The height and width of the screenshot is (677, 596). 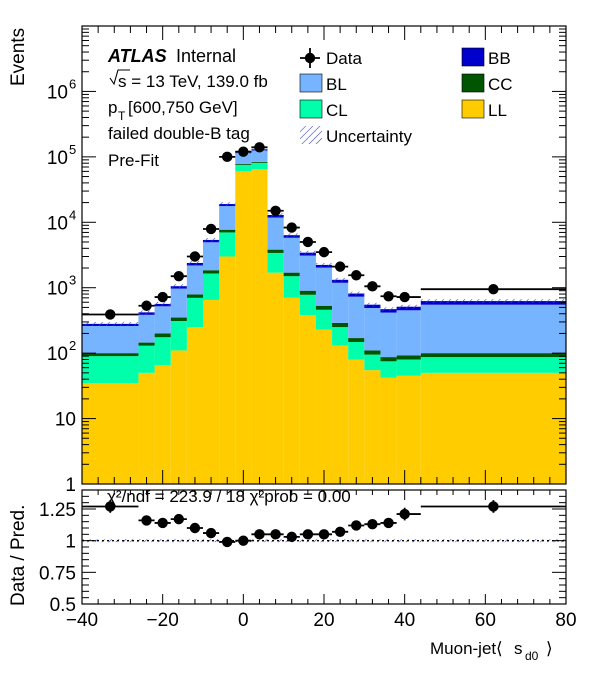 What do you see at coordinates (336, 84) in the screenshot?
I see `svg-text: BL` at bounding box center [336, 84].